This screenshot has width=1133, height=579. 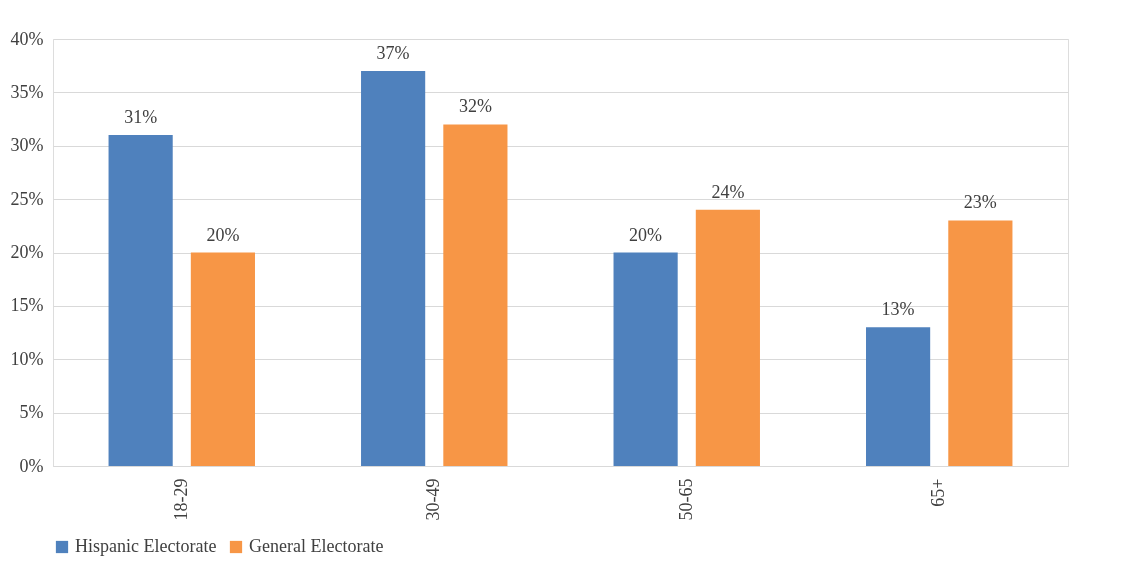 I want to click on data-label: 31%, so click(x=141, y=117).